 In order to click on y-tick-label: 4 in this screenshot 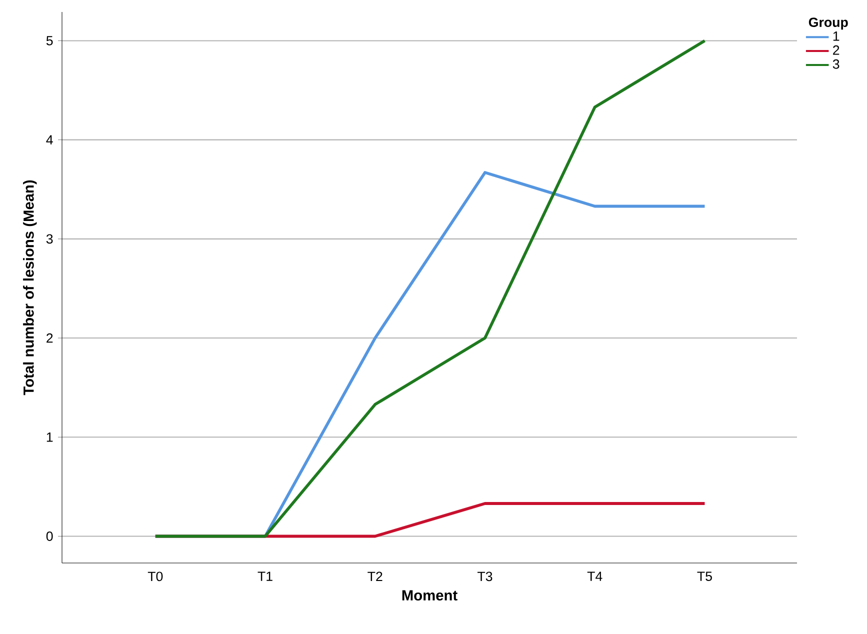, I will do `click(49, 139)`.